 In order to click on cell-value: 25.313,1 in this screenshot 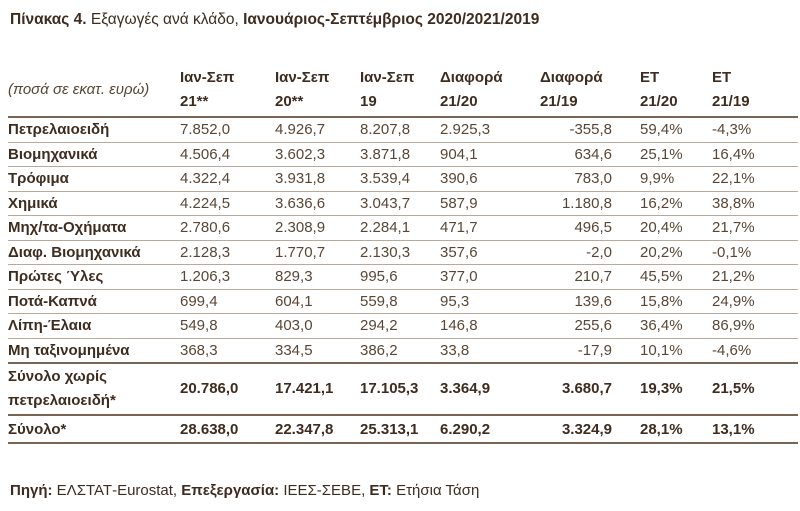, I will do `click(400, 429)`.